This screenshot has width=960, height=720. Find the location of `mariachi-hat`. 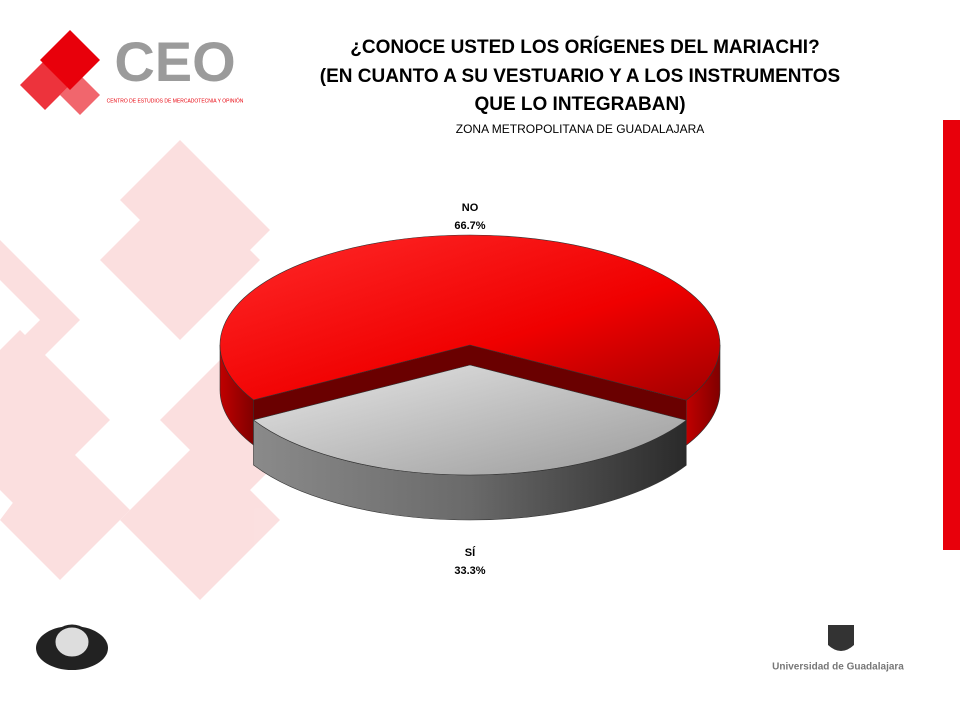

mariachi-hat is located at coordinates (72, 647).